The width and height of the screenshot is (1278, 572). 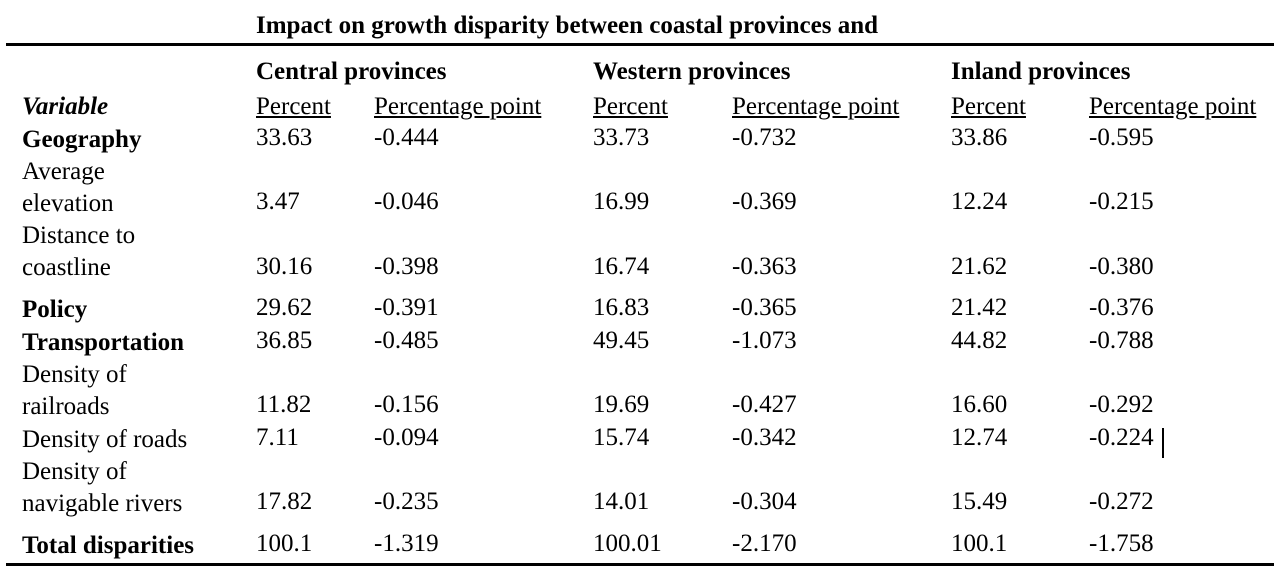 What do you see at coordinates (764, 266) in the screenshot?
I see `cell-western-point: -0.363` at bounding box center [764, 266].